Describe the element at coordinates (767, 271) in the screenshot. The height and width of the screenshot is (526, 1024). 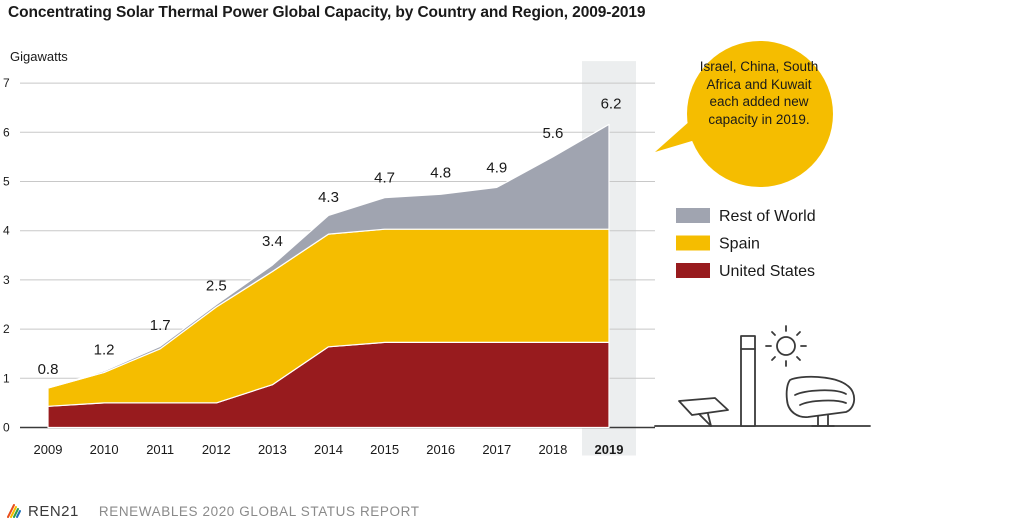
I see `legend-label-united-states: United States` at that location.